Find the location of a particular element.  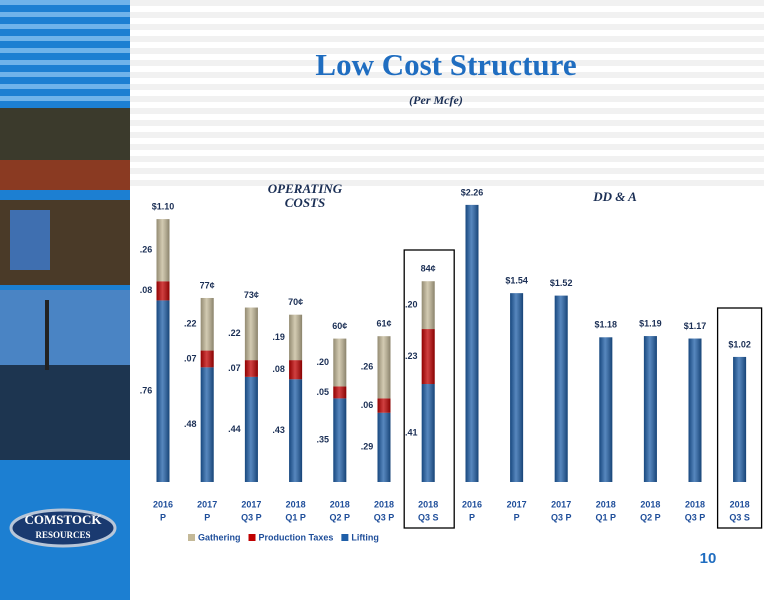

total-label: 60¢ is located at coordinates (339, 326).